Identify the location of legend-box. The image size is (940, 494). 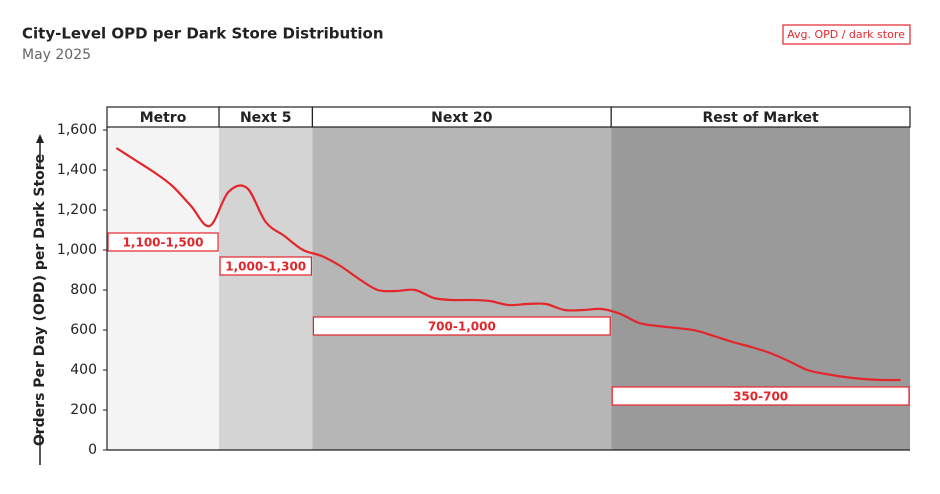
(846, 34).